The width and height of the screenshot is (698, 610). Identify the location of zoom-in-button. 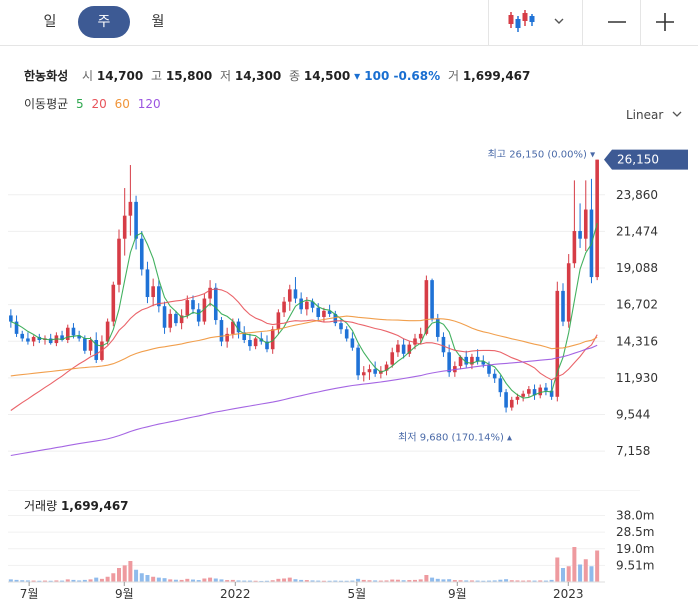
(665, 22).